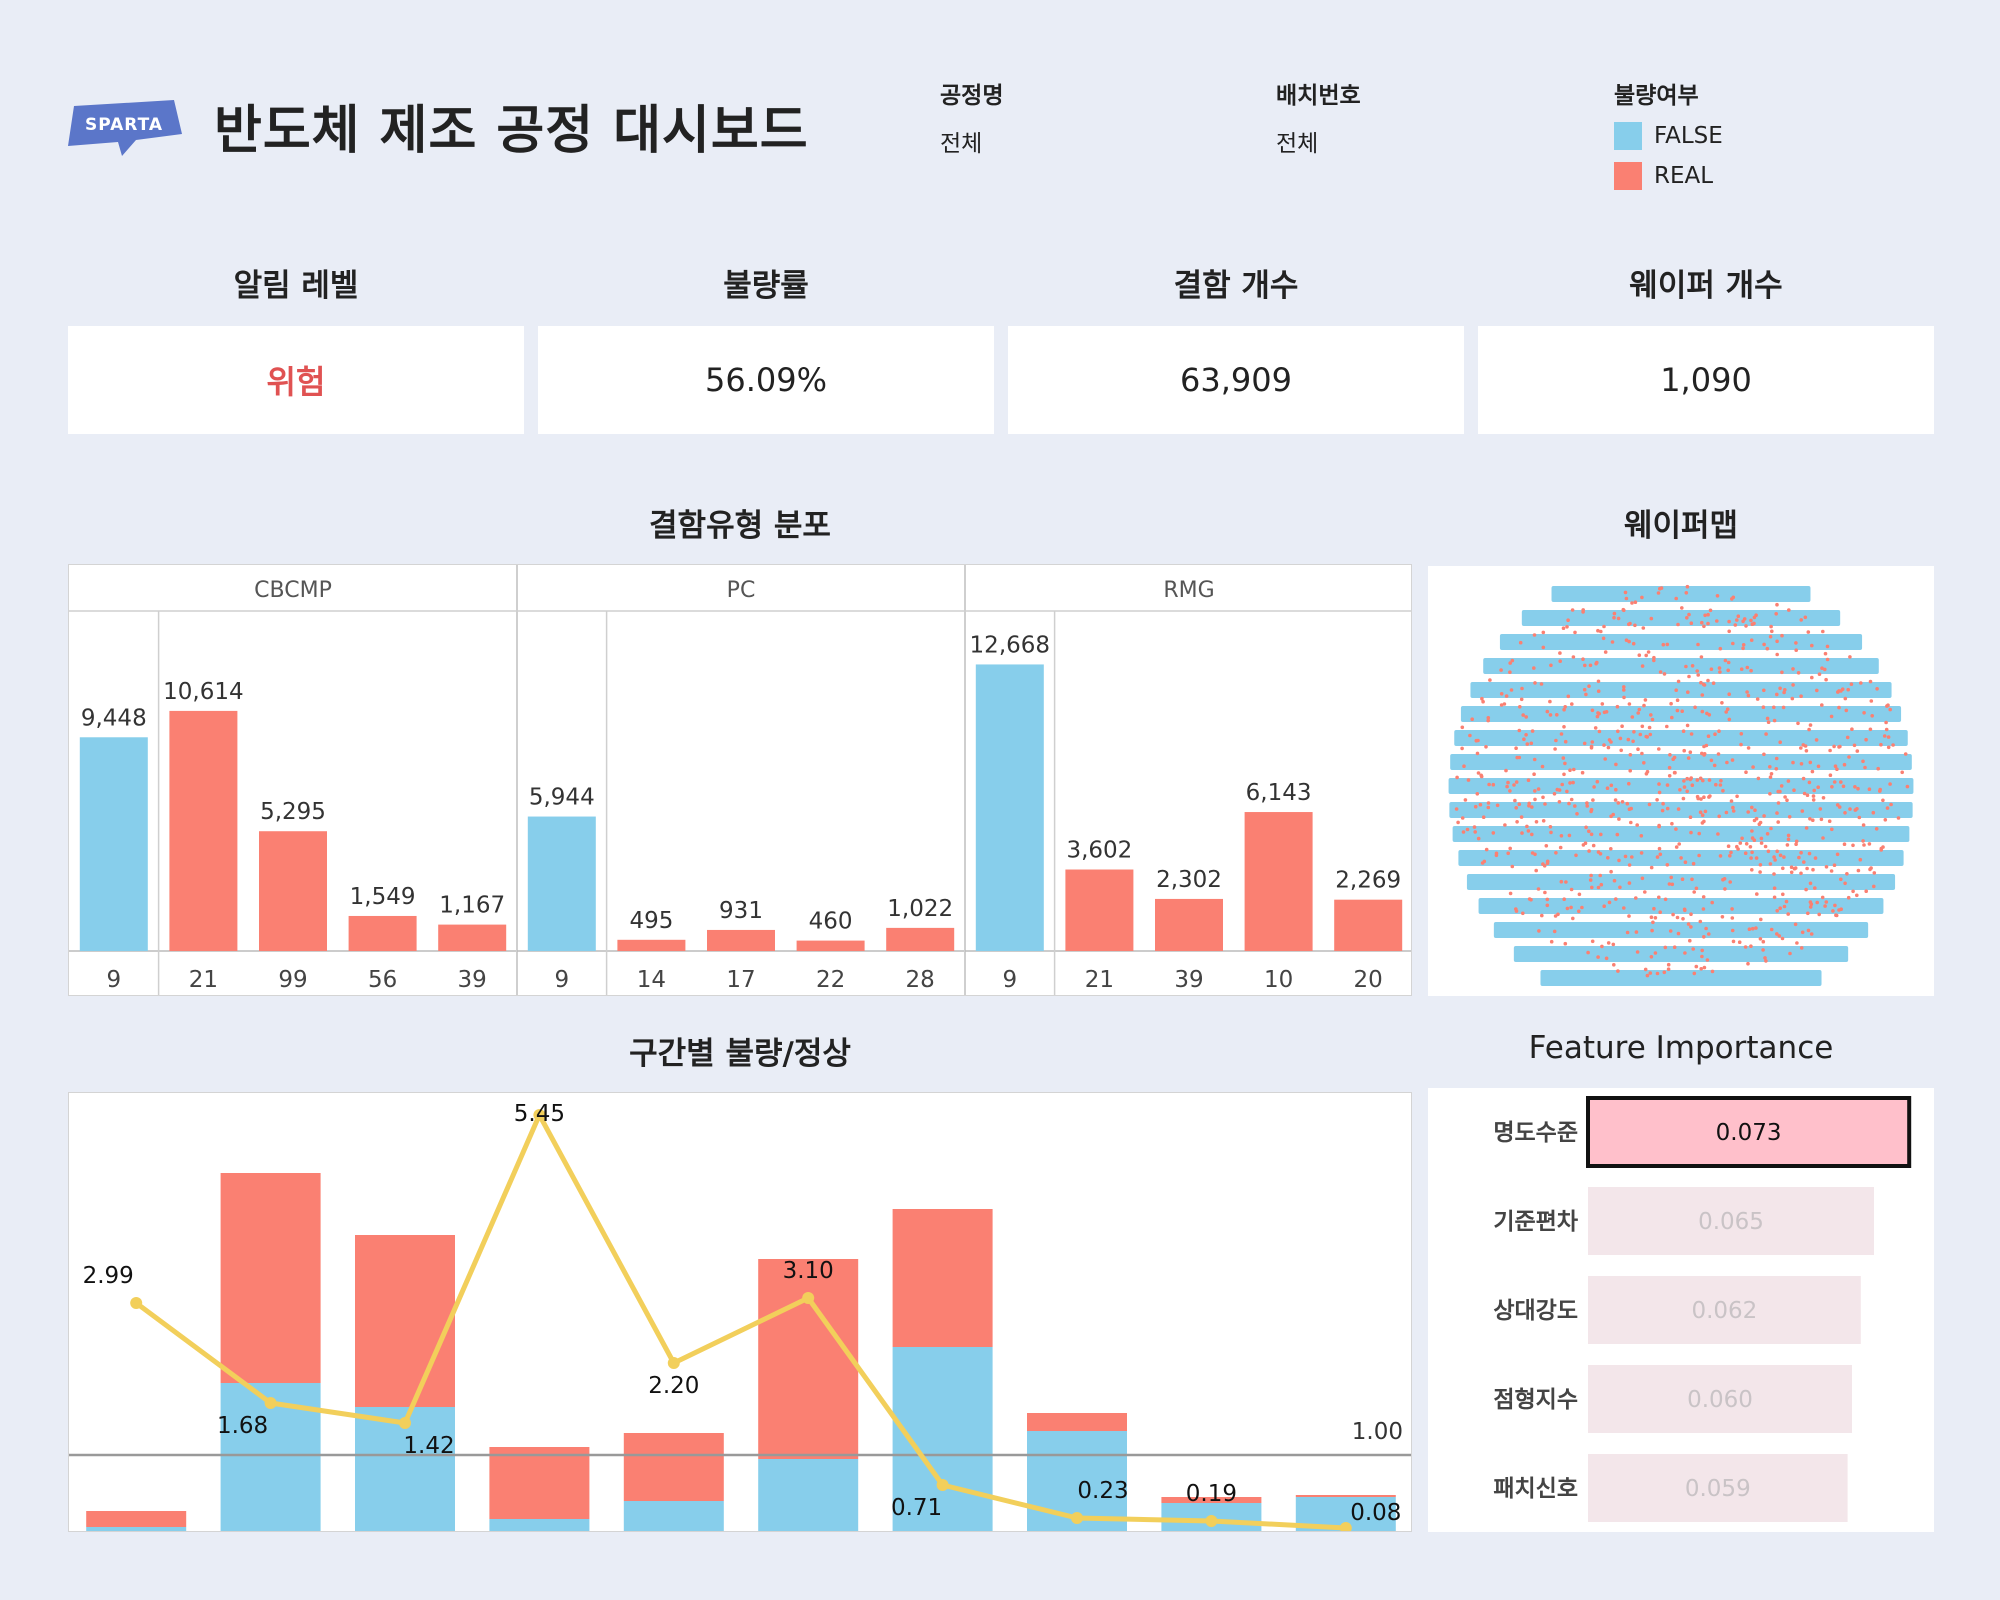  I want to click on wafer-stripe, so click(1681, 594).